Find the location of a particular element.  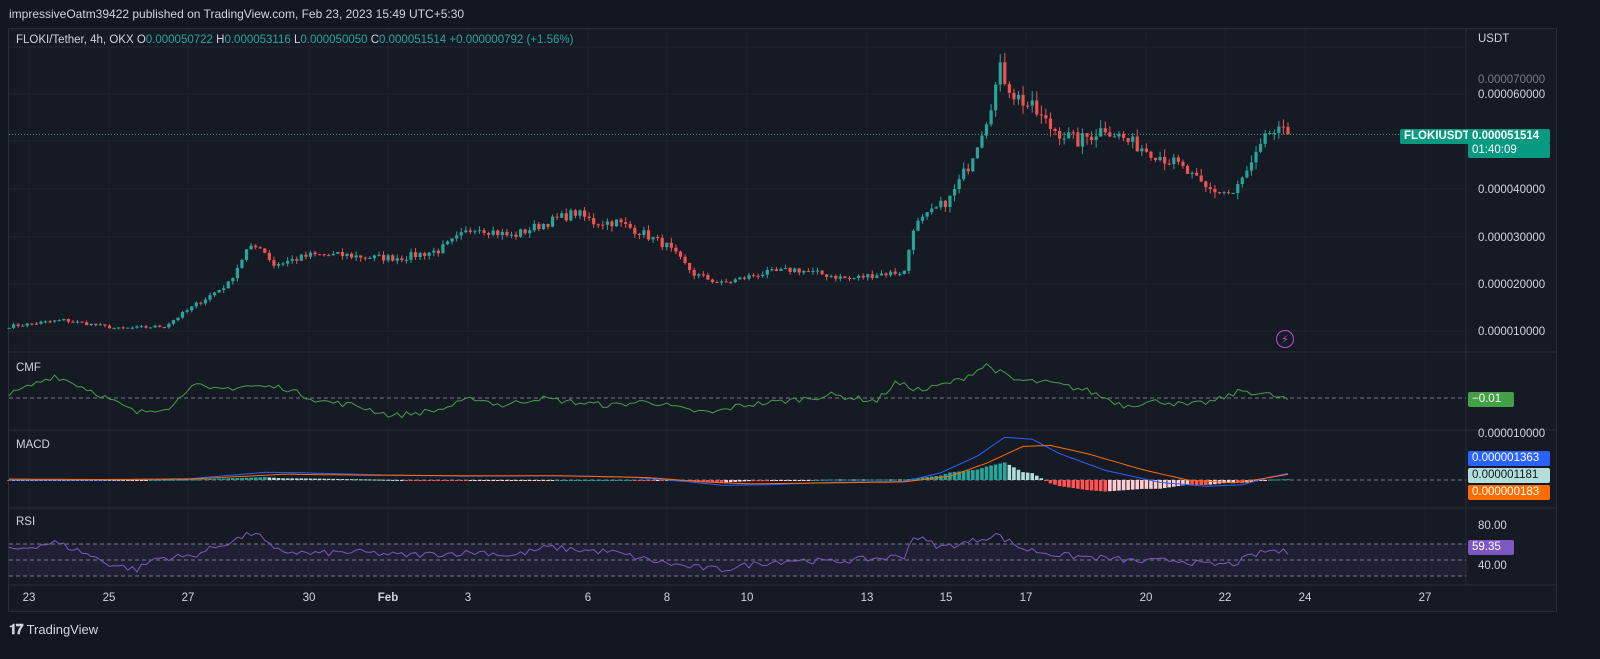

change-value: +0.000000792 (+1.56%) is located at coordinates (511, 40).